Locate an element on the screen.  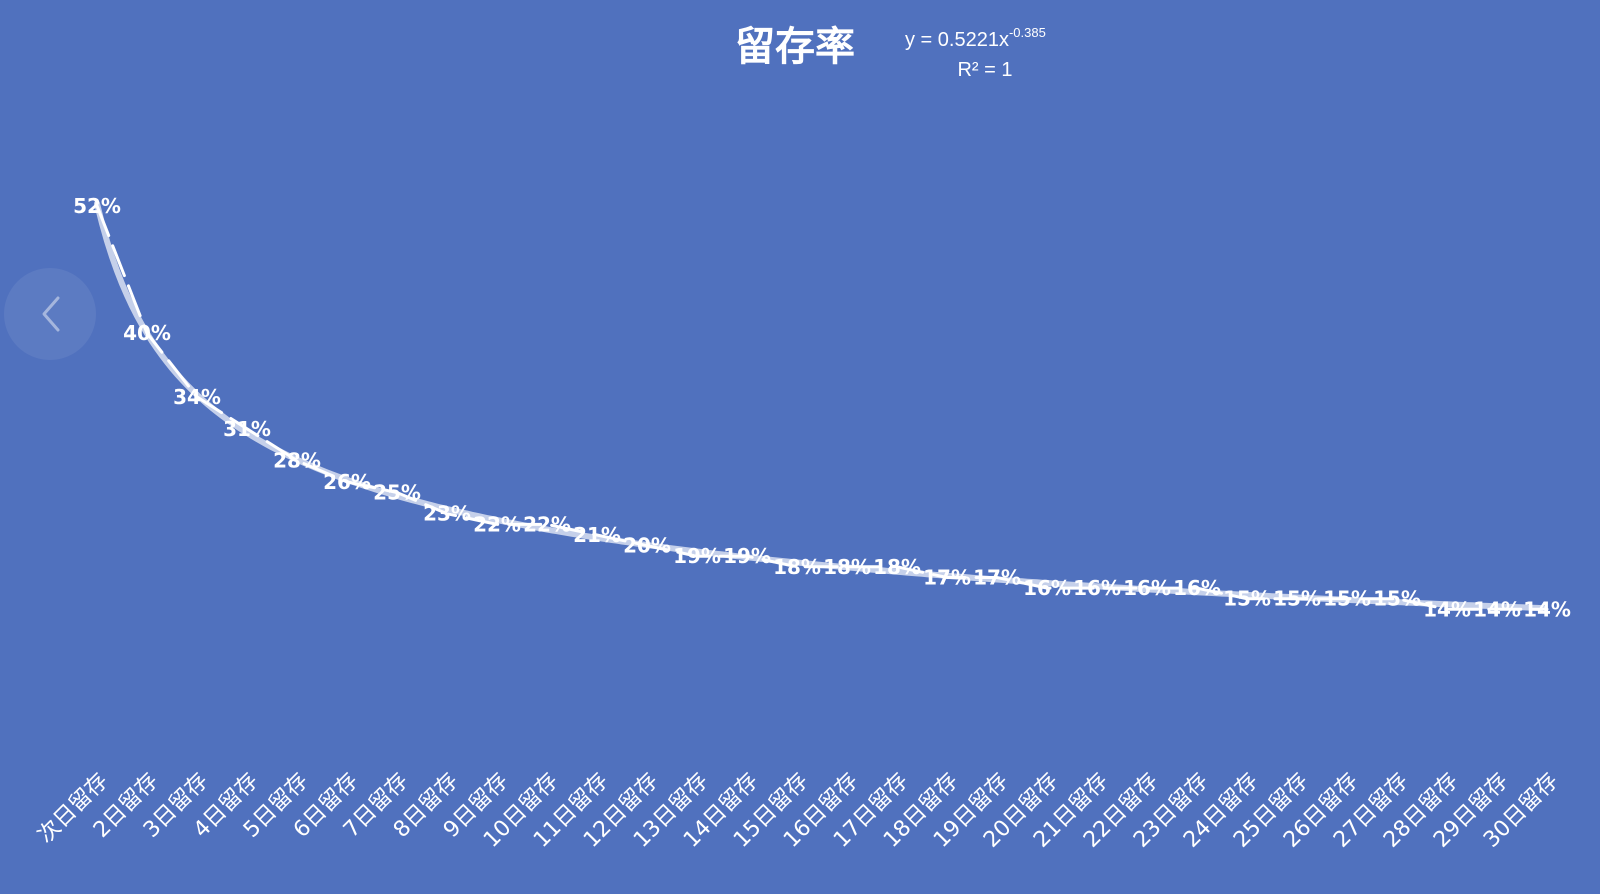
data-label: 21% is located at coordinates (597, 535).